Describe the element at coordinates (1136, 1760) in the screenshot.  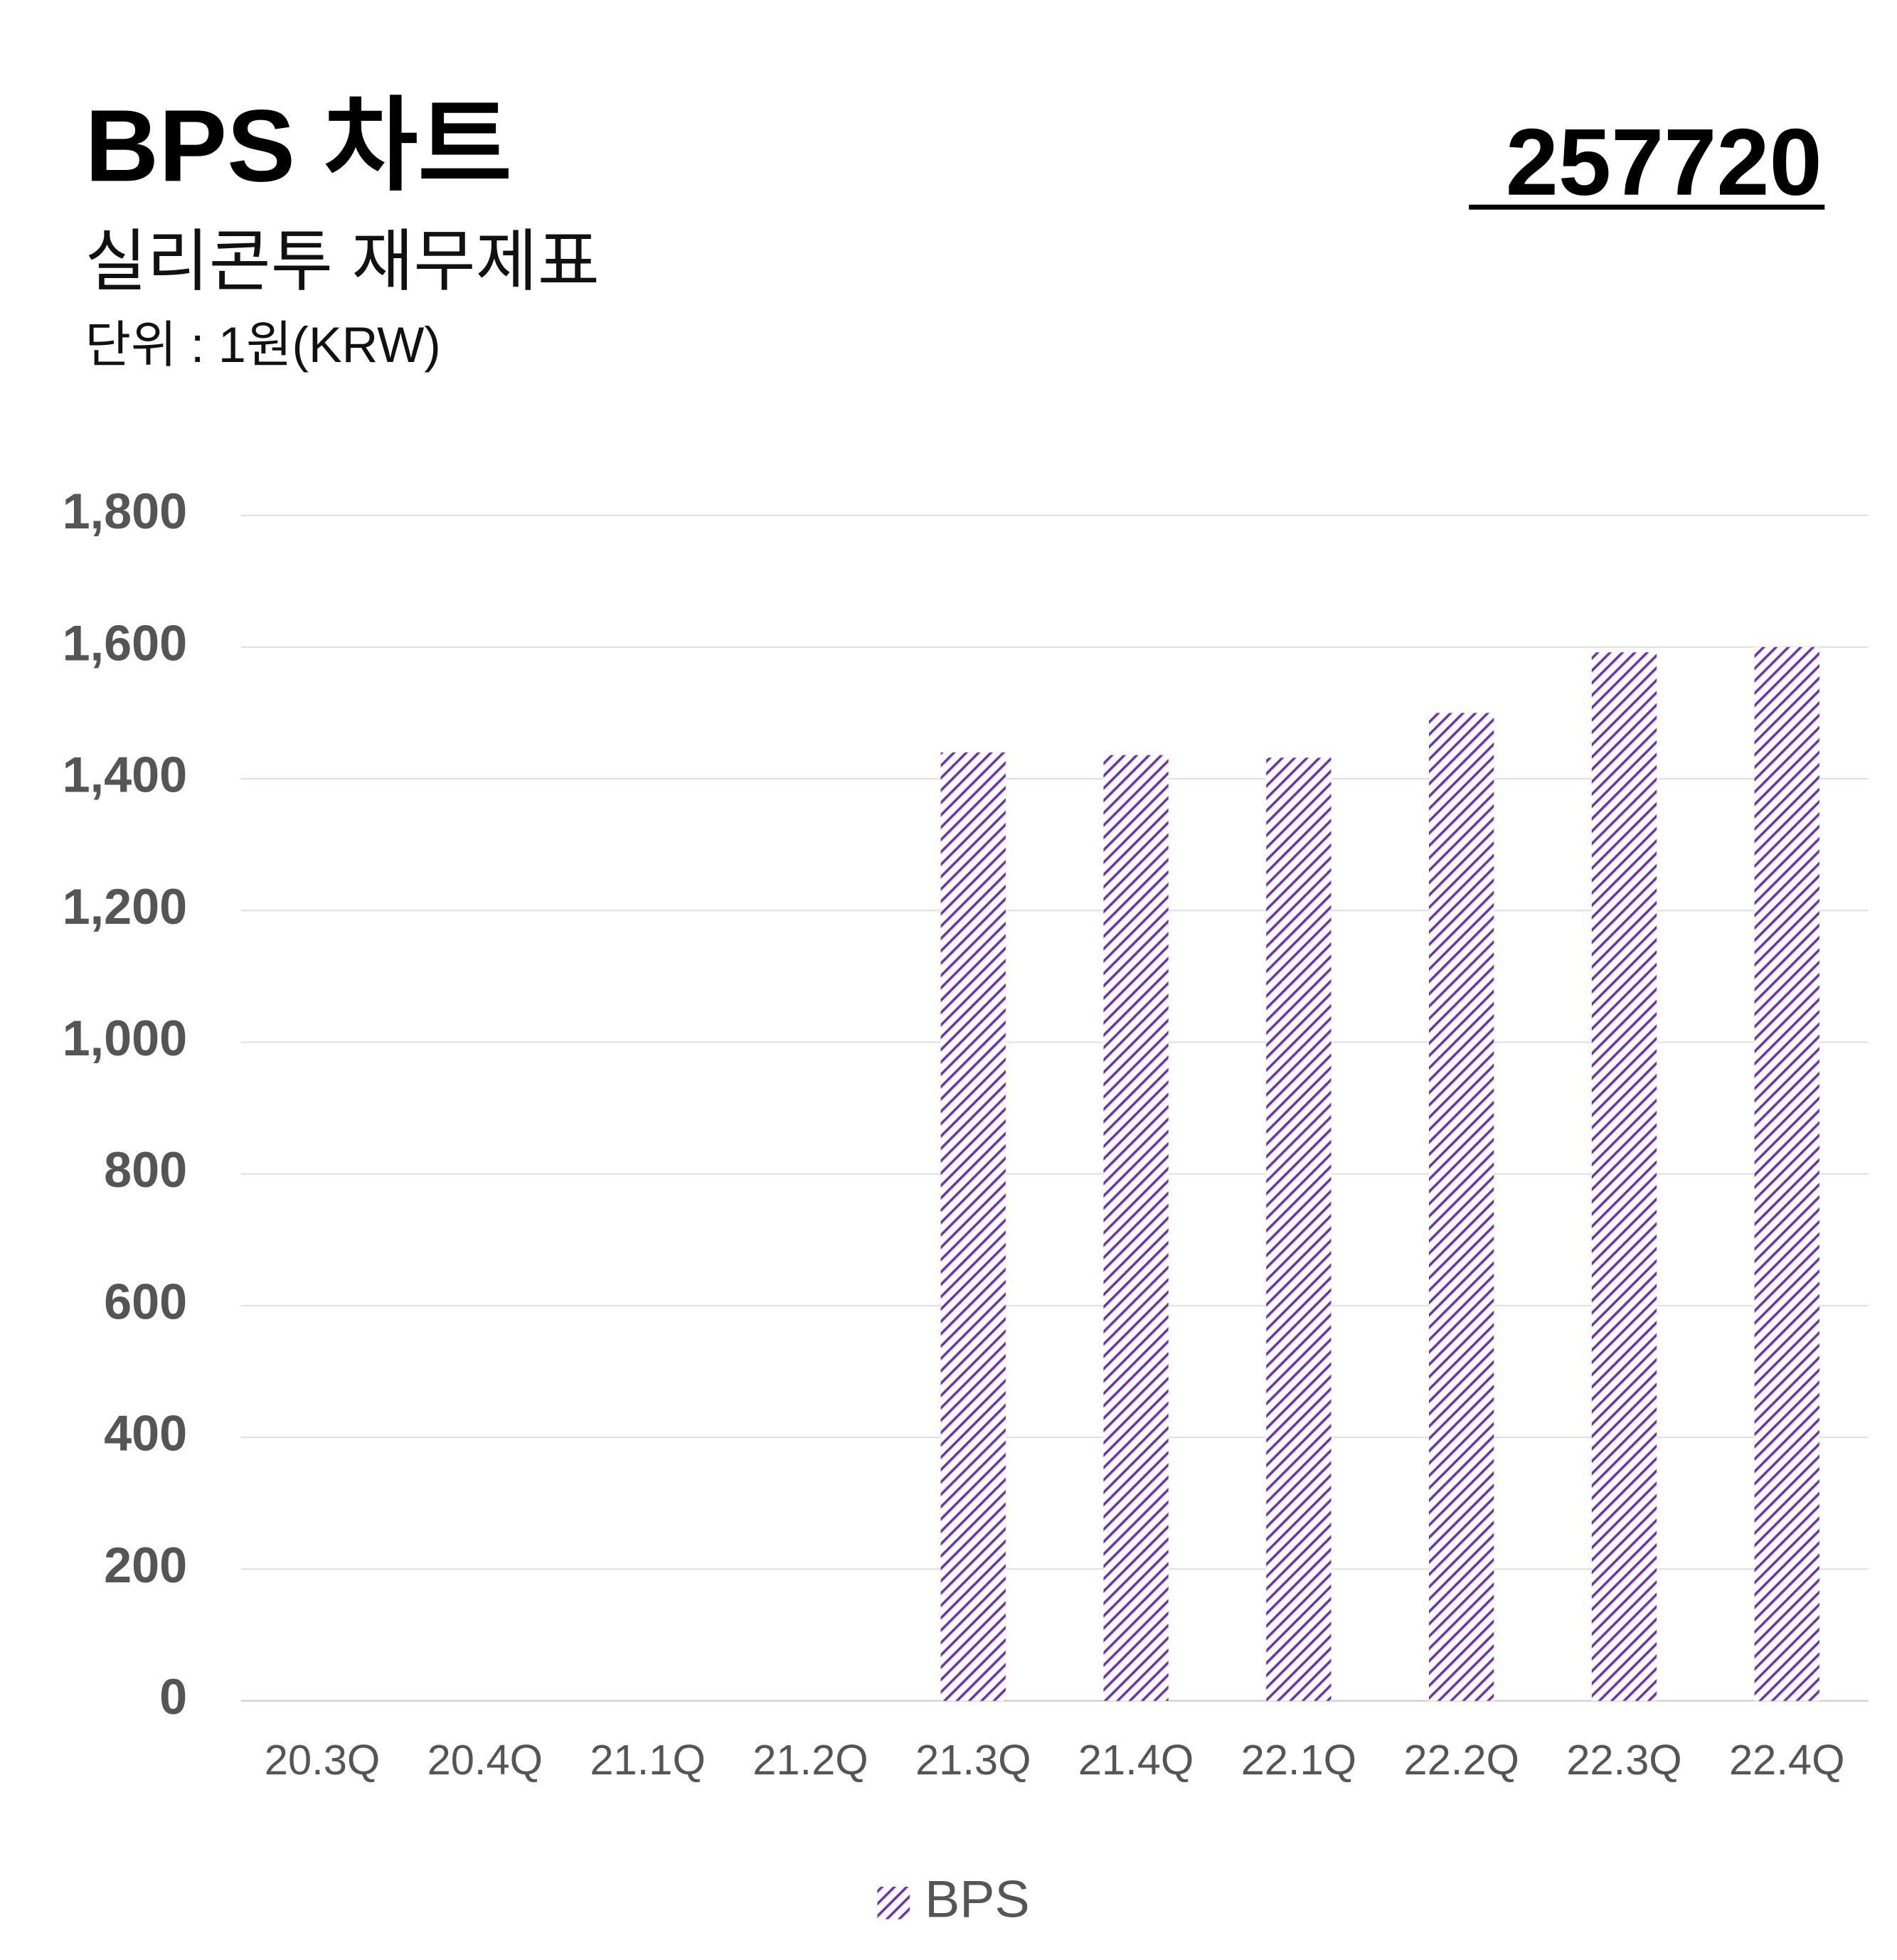
I see `x-tick-label: 21.4Q` at that location.